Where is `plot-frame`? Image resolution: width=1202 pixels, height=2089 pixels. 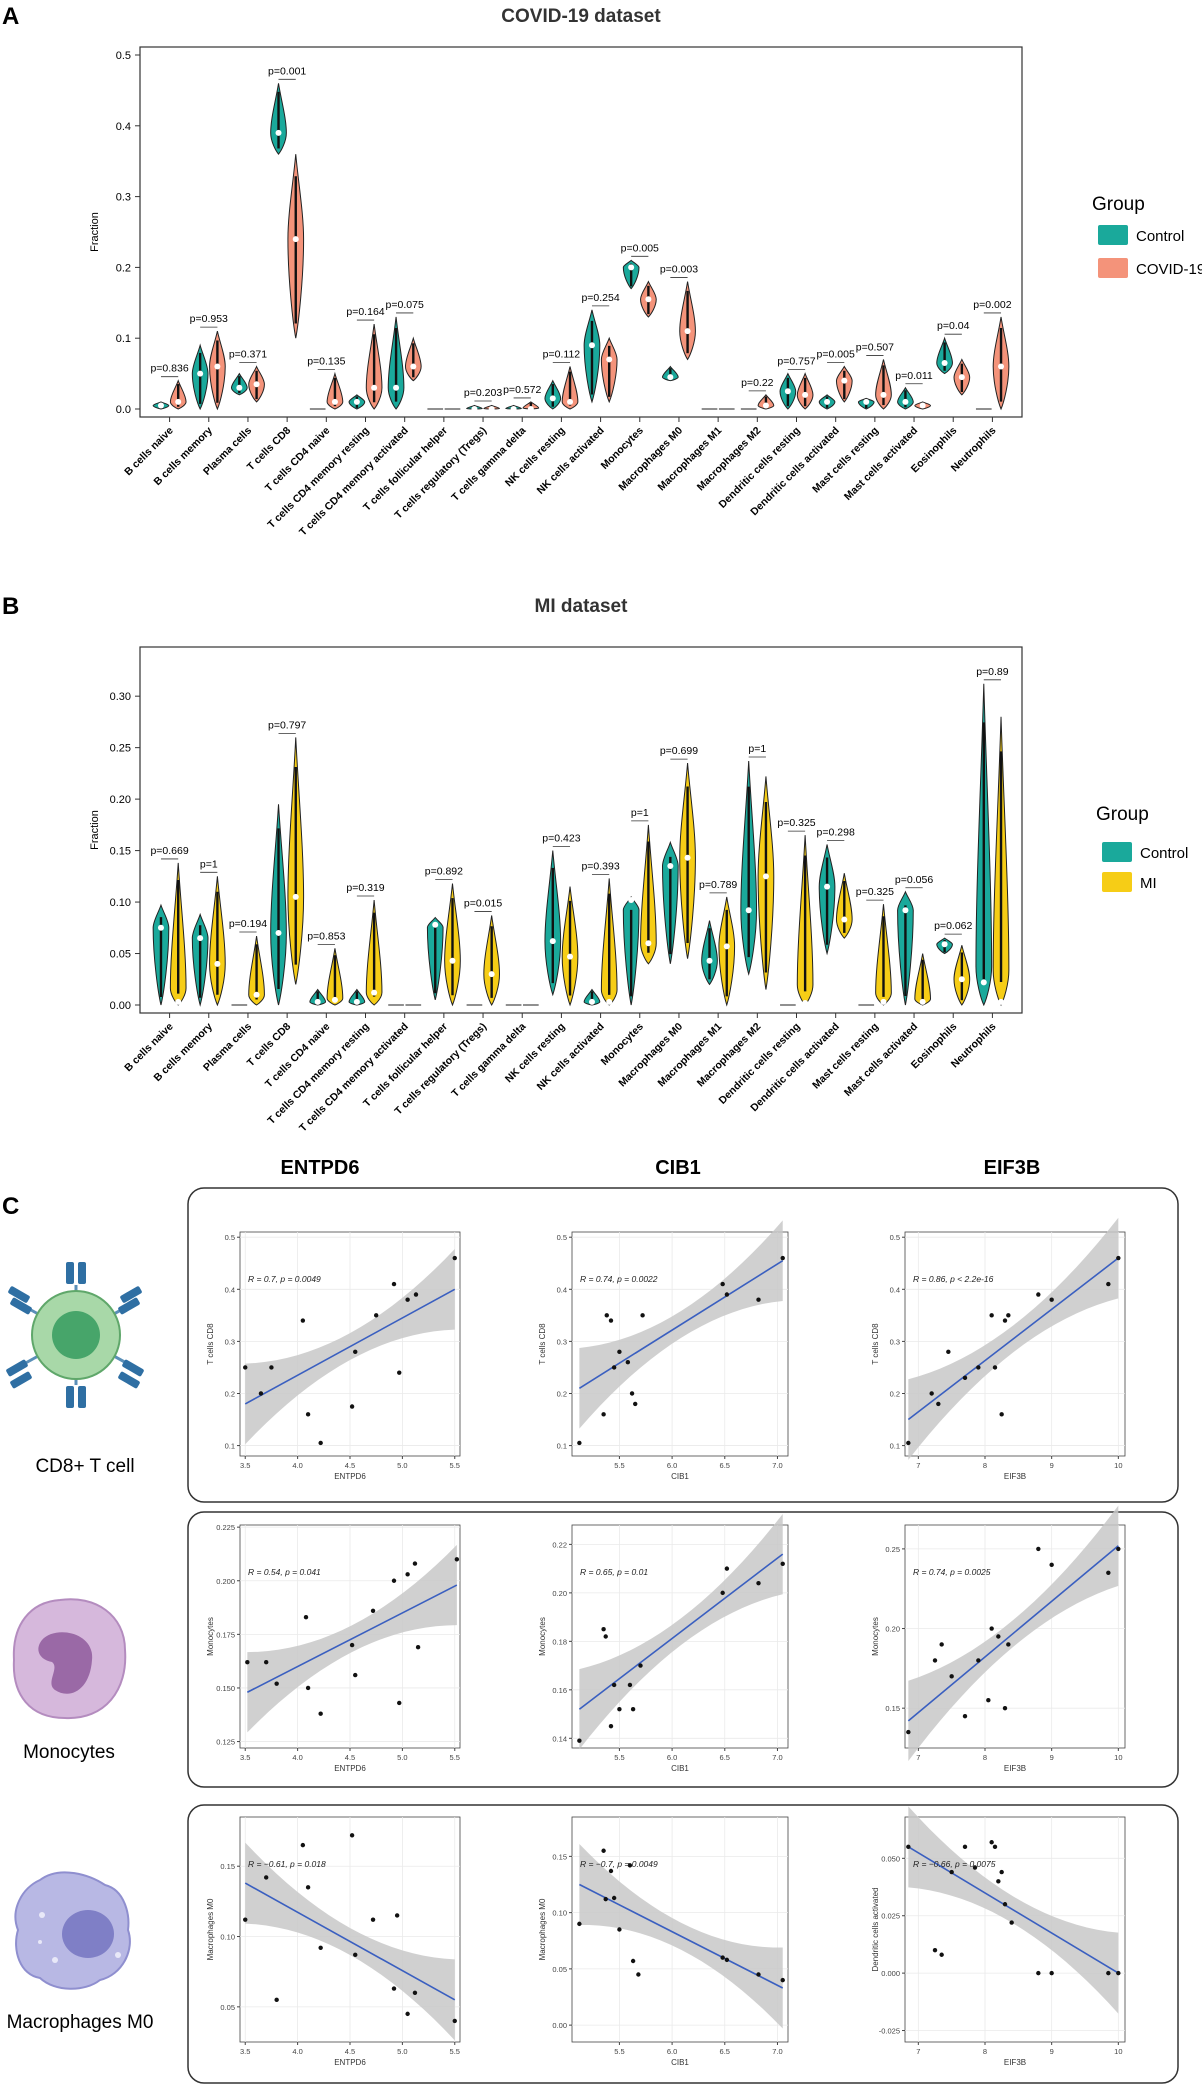 plot-frame is located at coordinates (581, 830).